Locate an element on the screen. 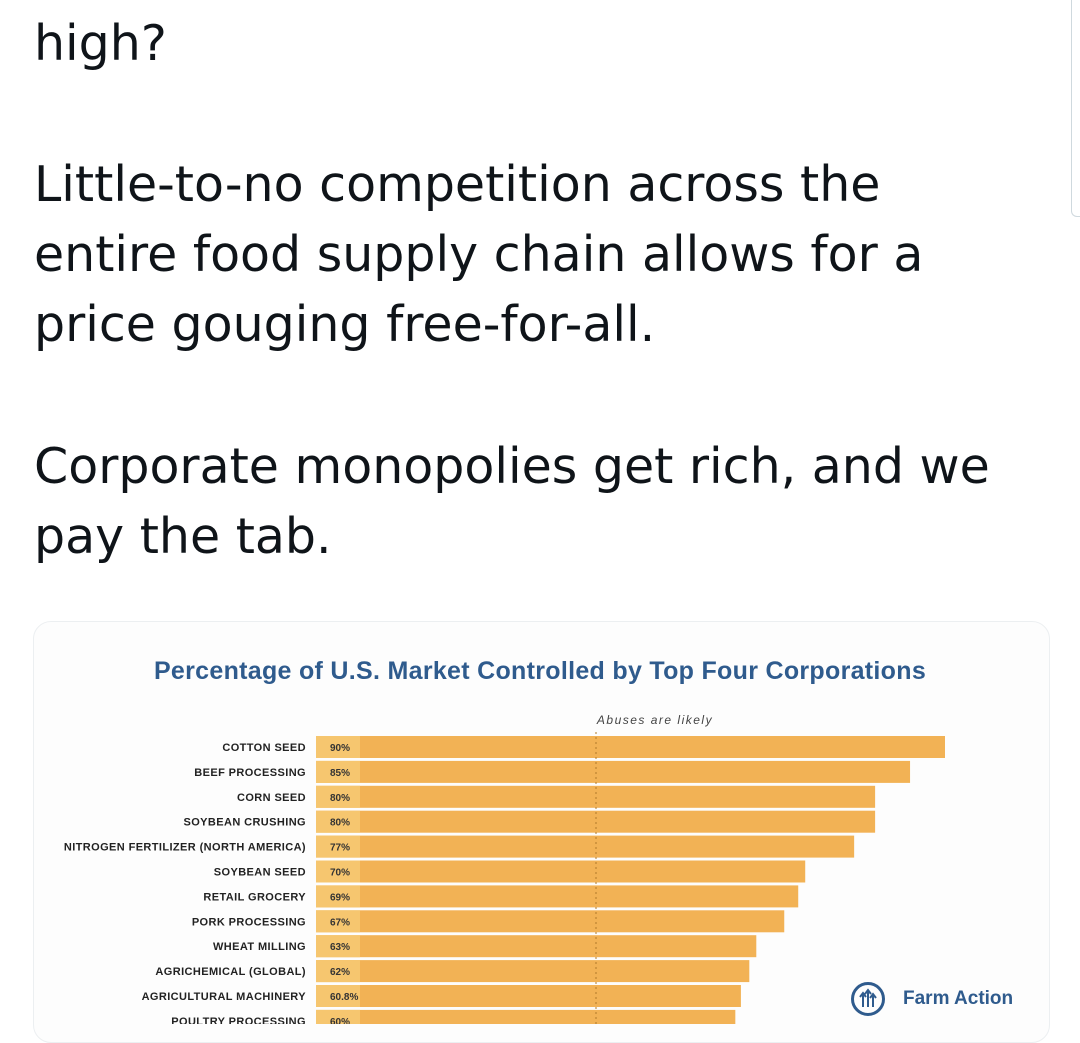 The image size is (1080, 1043). category-label: NITROGEN FERTILIZER (NORTH AMERICA) is located at coordinates (185, 848).